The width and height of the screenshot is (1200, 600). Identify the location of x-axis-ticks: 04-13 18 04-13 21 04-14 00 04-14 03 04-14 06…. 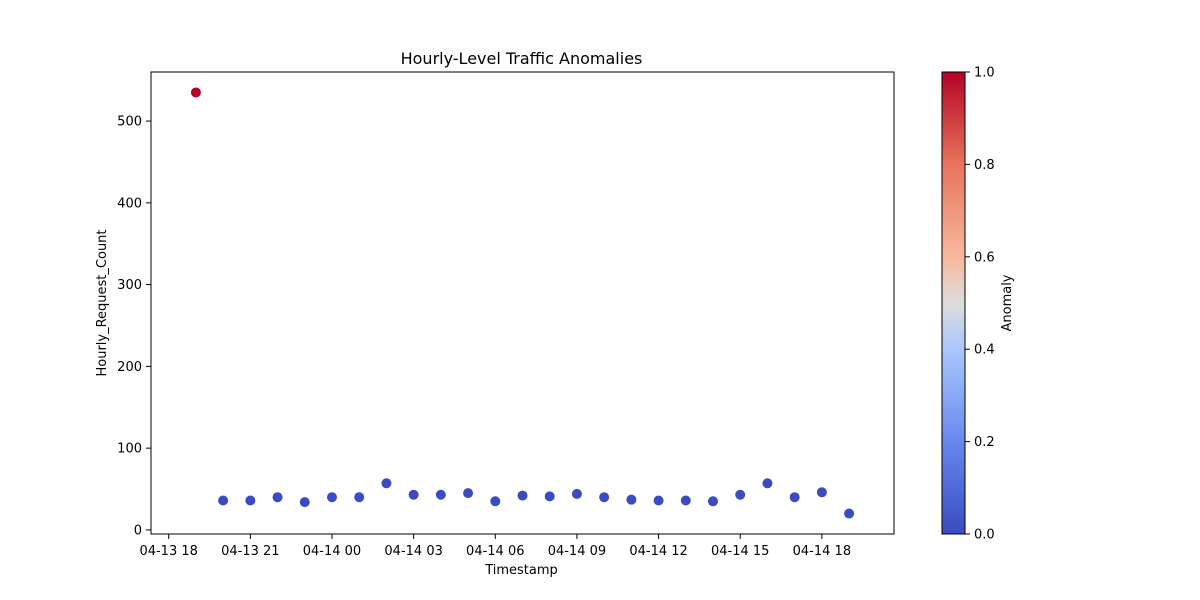
(495, 546).